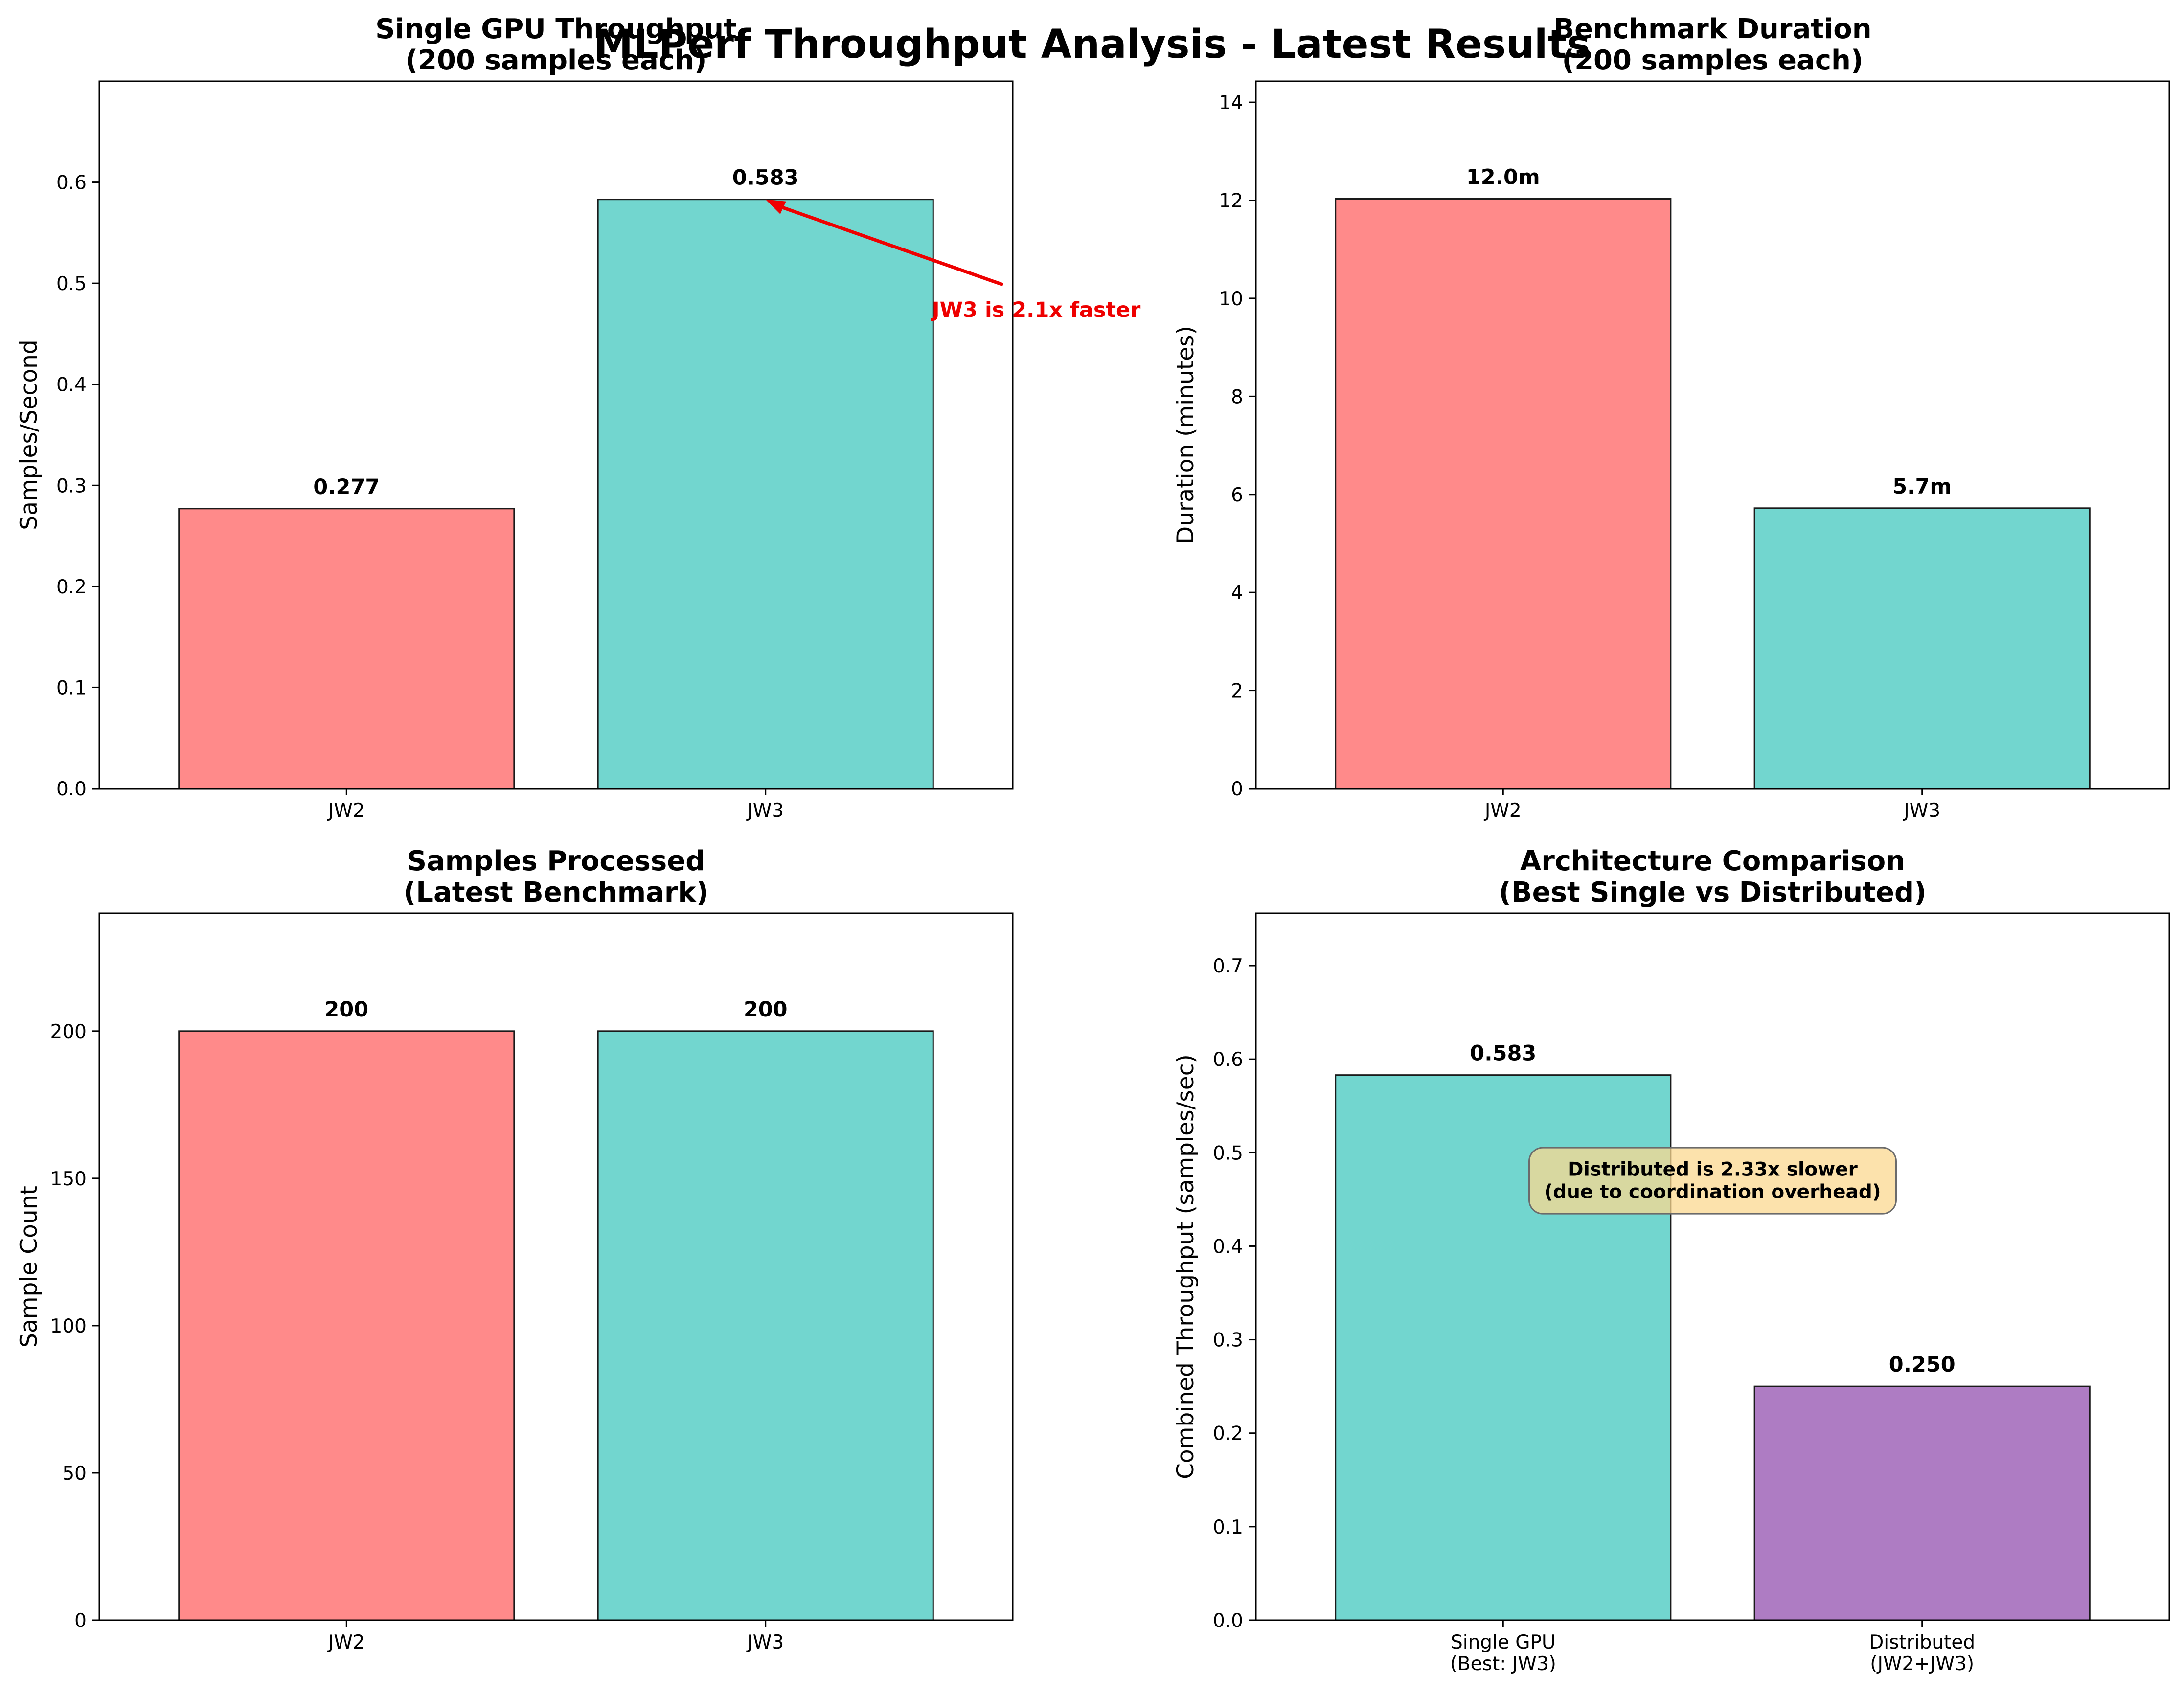  I want to click on panel-title: Benchmark Duration (200 samples each), so click(1712, 44).